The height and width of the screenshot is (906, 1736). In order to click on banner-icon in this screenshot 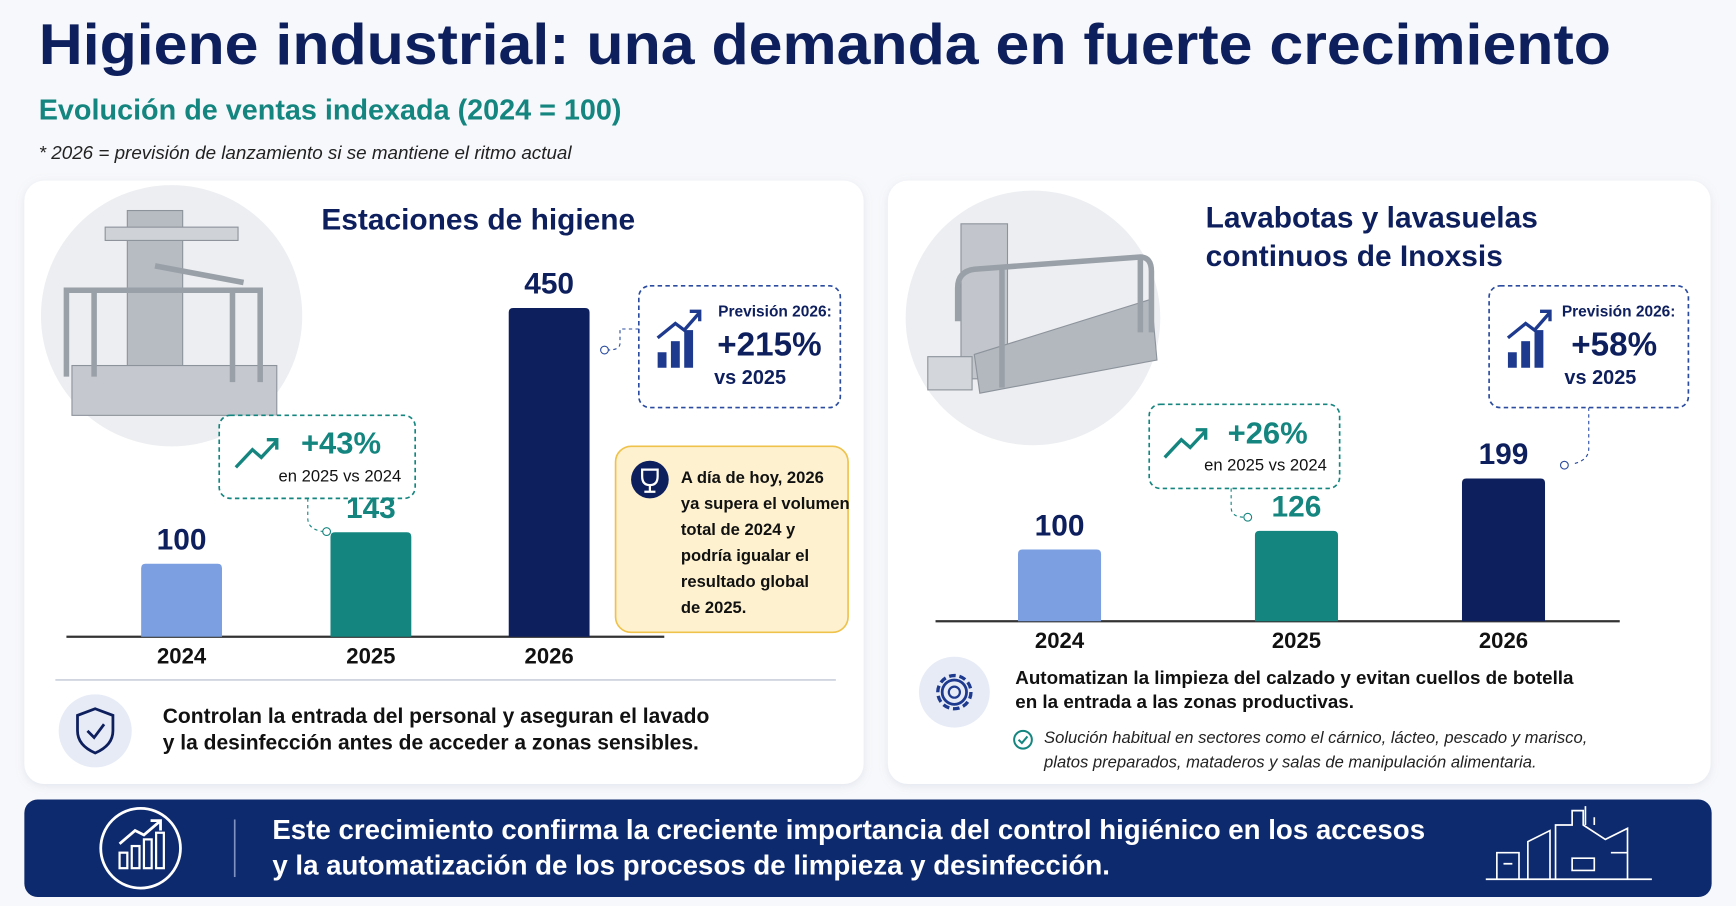, I will do `click(140, 848)`.